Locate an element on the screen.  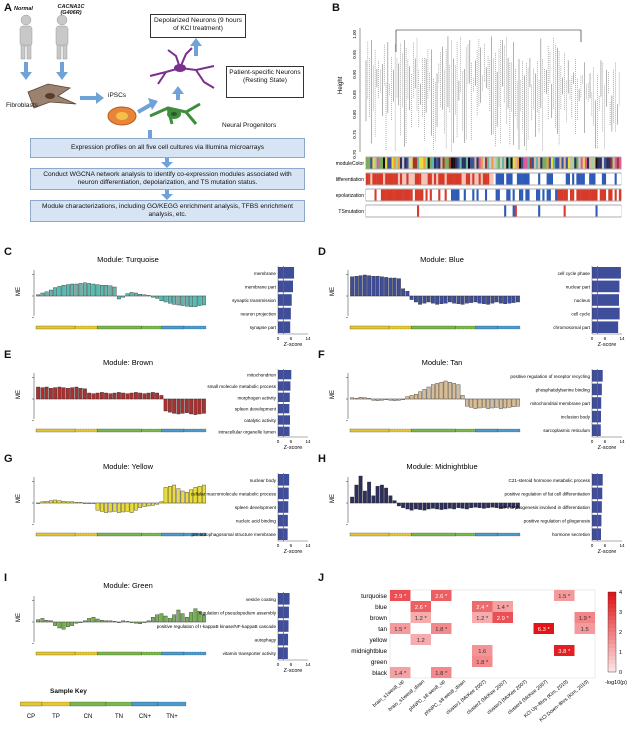
module-title: Module: Turquoise is located at coordinates (128, 259).